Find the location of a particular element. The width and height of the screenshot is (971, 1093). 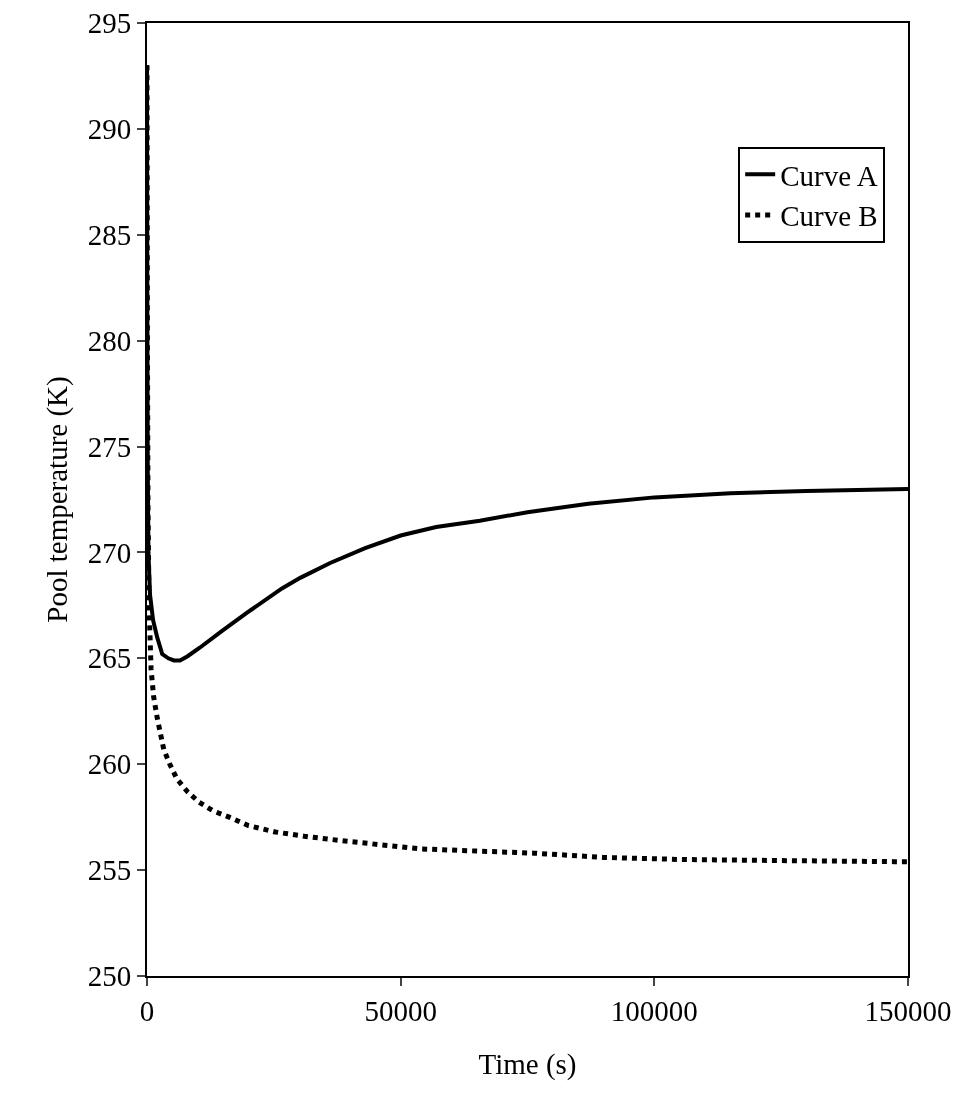

y-tick-label: 255 is located at coordinates (109, 870).